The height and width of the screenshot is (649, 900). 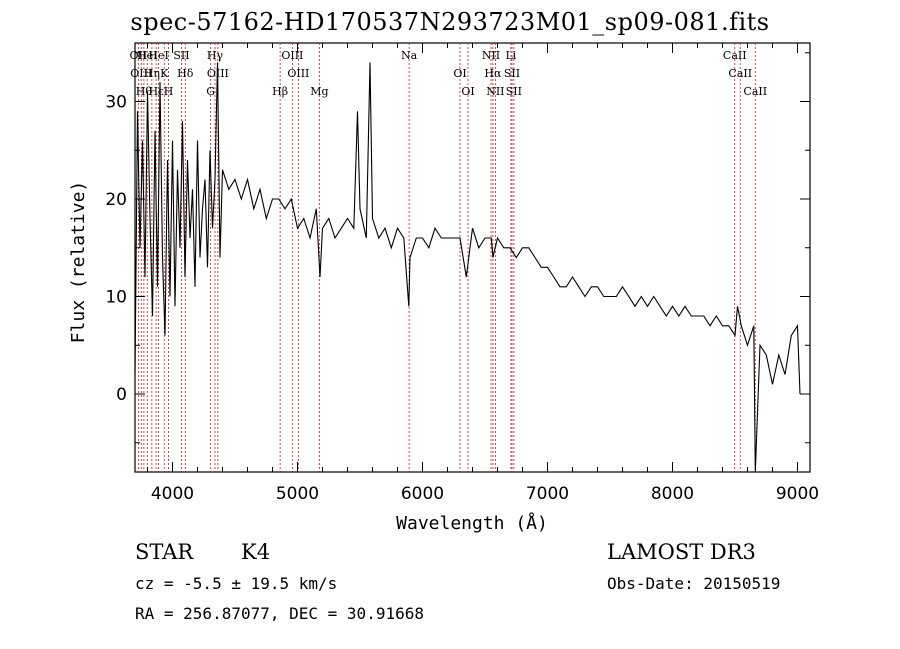 I want to click on spectral-line-label: Li, so click(x=510, y=55).